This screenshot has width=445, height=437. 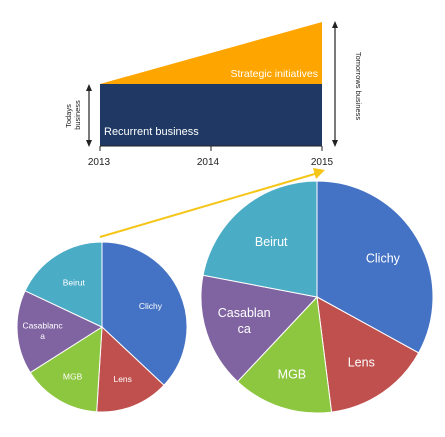 What do you see at coordinates (244, 329) in the screenshot?
I see `pie-label-line: ca` at bounding box center [244, 329].